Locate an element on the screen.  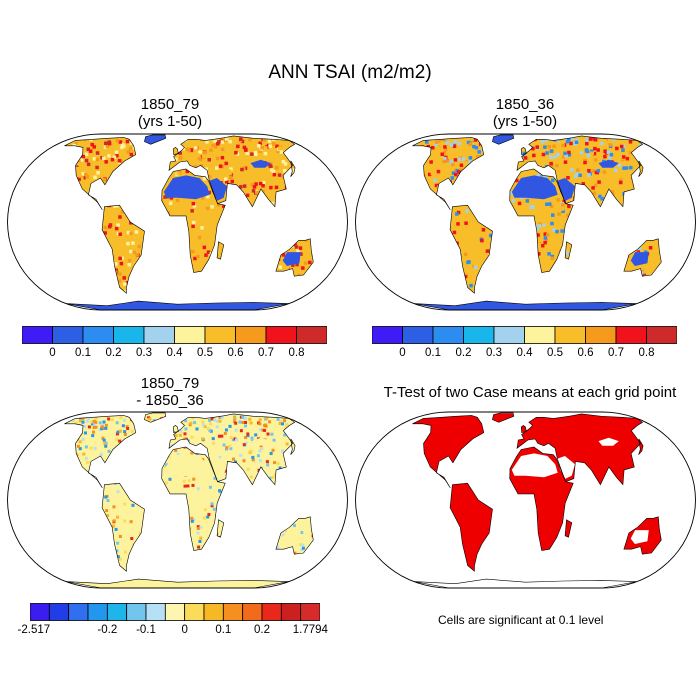
colorbar-case2: 0 0.1 0.2 0.3 0.4 0.5 0.6 0.7 0.8 is located at coordinates (524, 348).